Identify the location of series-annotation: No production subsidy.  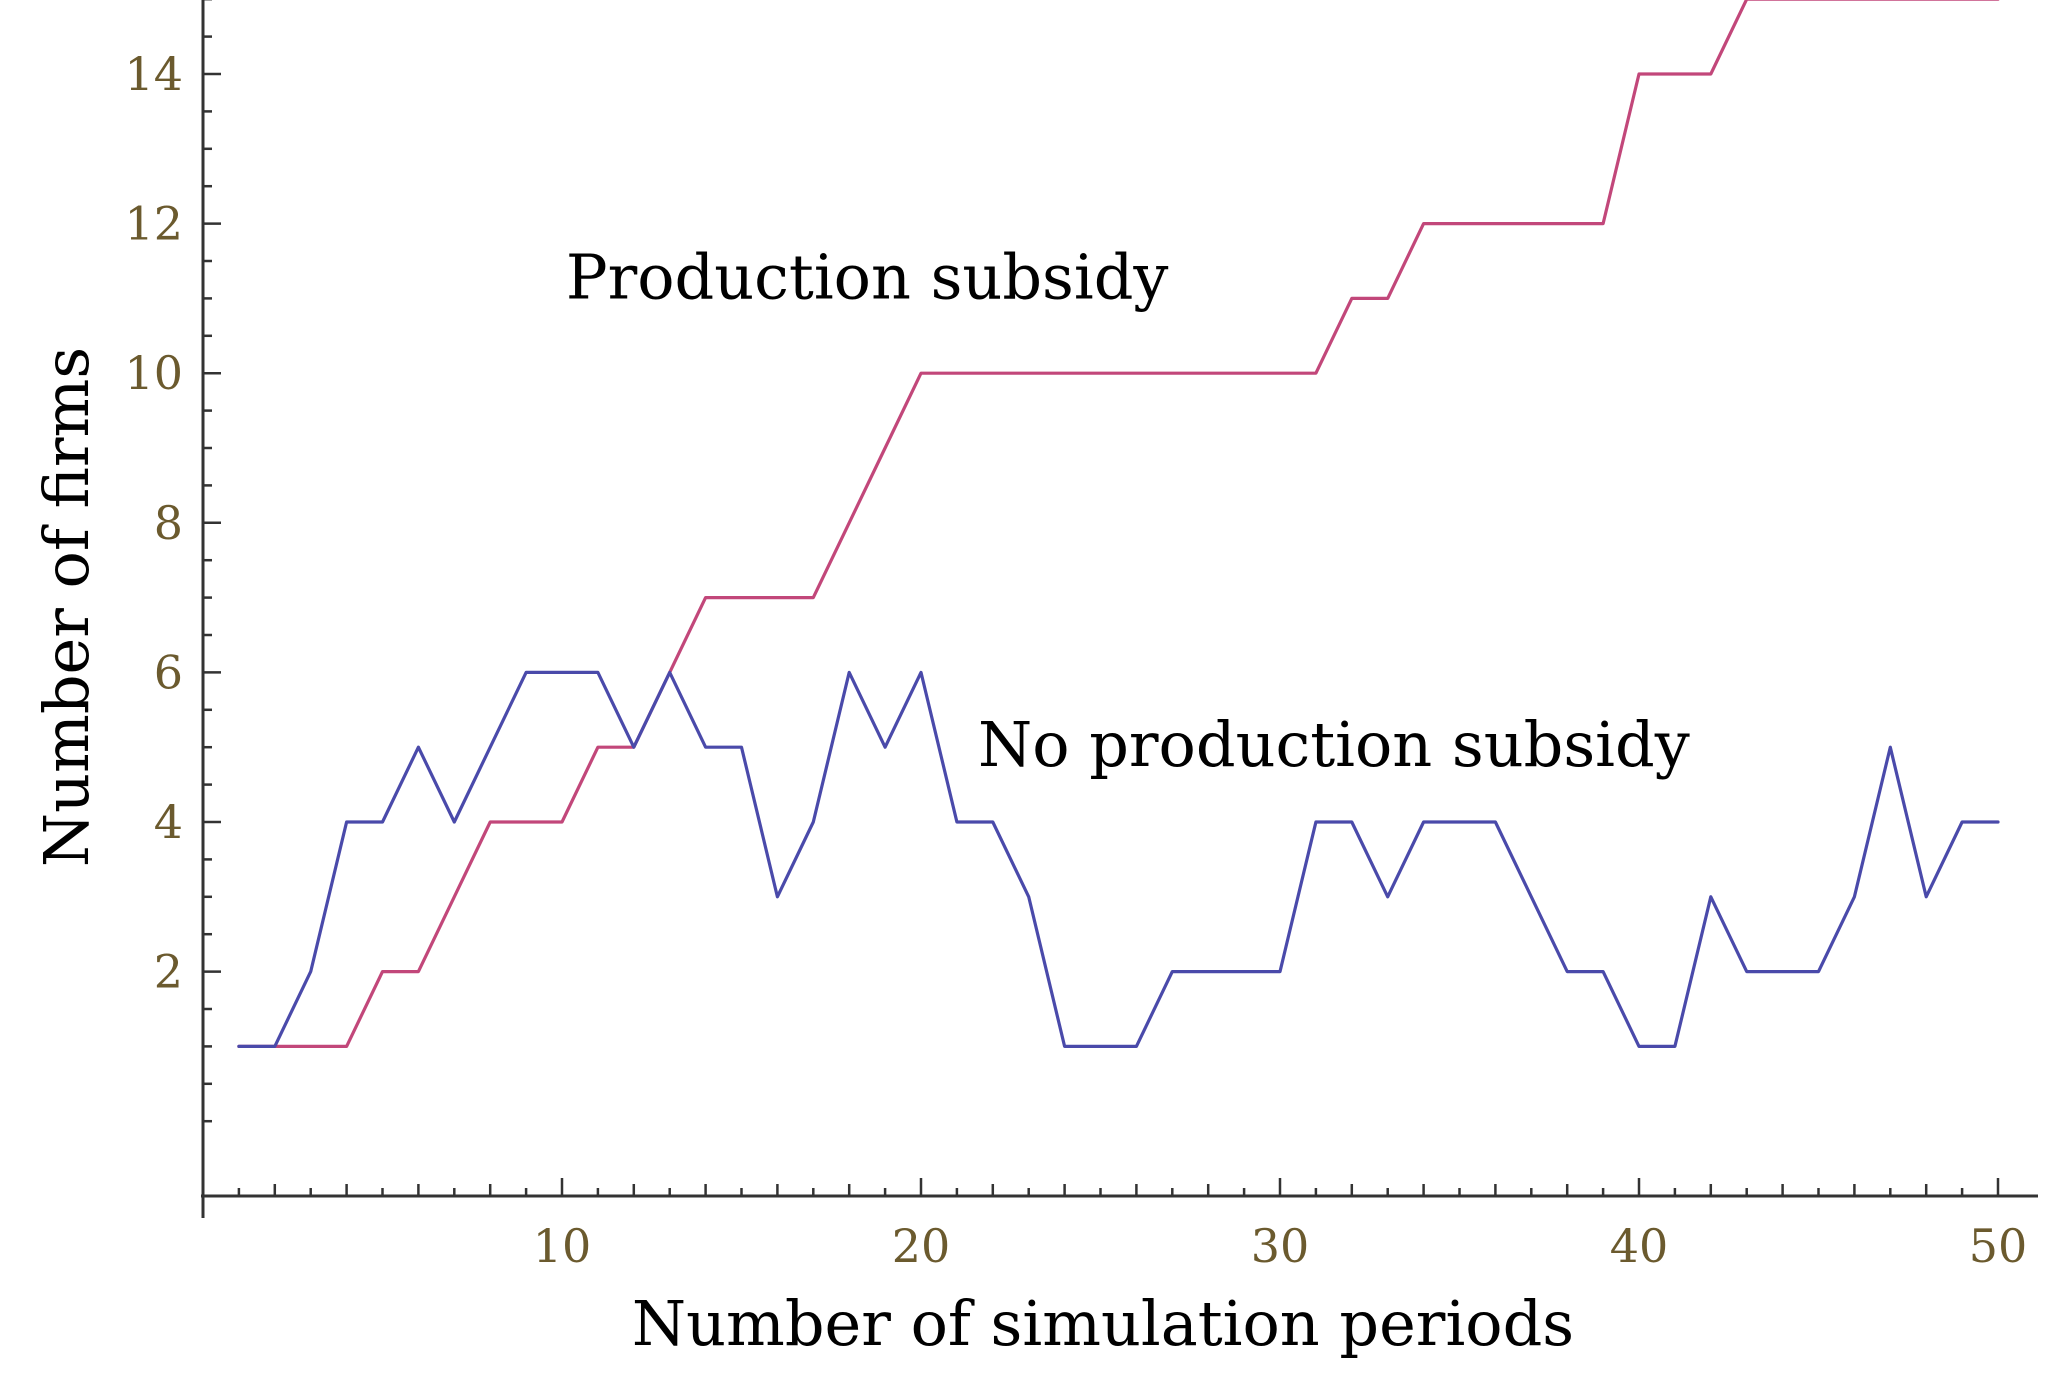
(1334, 744).